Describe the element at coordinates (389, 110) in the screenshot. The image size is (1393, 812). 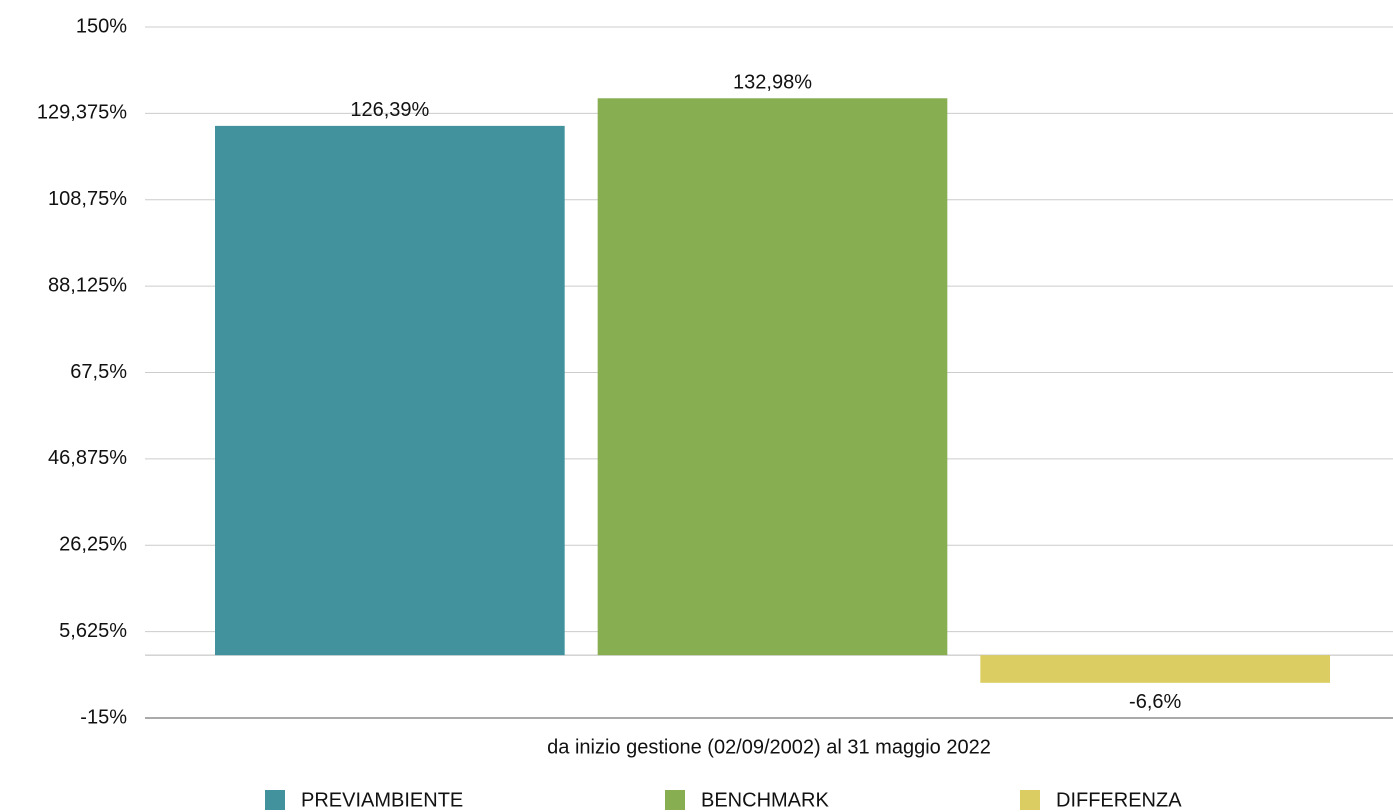
I see `value-label: 126,39%` at that location.